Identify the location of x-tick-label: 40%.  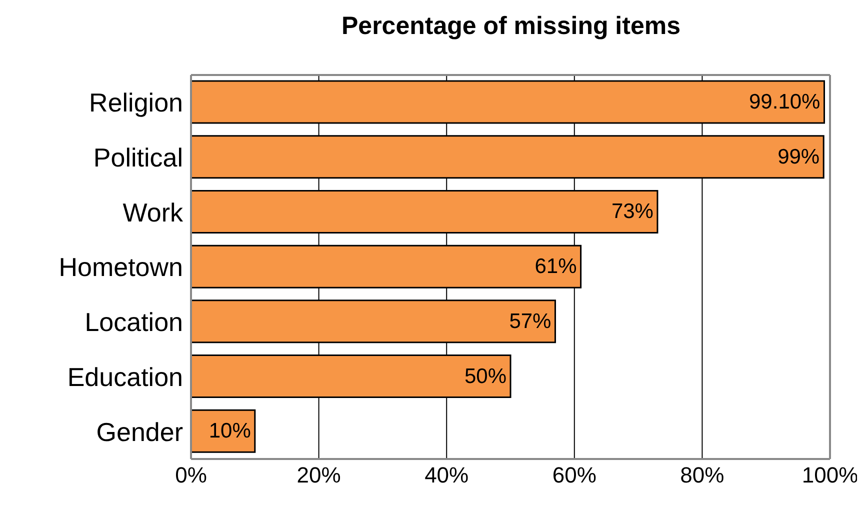
(446, 475).